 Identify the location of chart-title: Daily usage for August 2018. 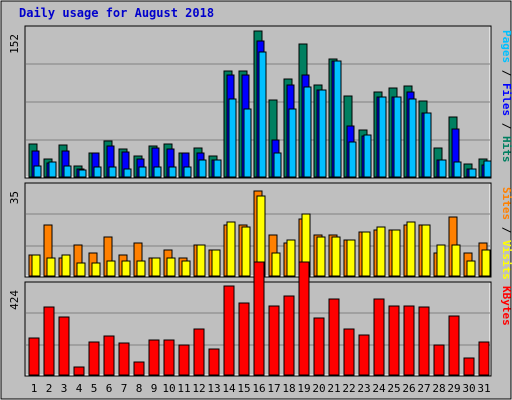
(116, 13).